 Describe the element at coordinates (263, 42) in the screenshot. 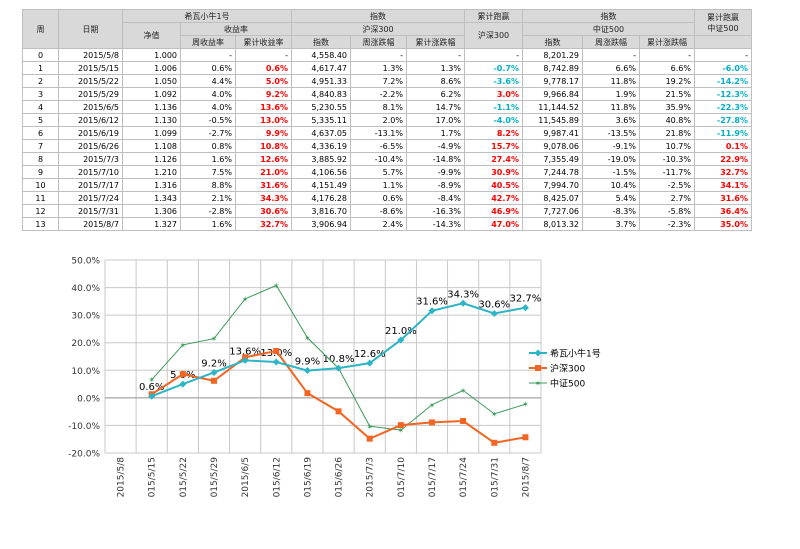

I see `header-cum-return: 累计收益率` at that location.